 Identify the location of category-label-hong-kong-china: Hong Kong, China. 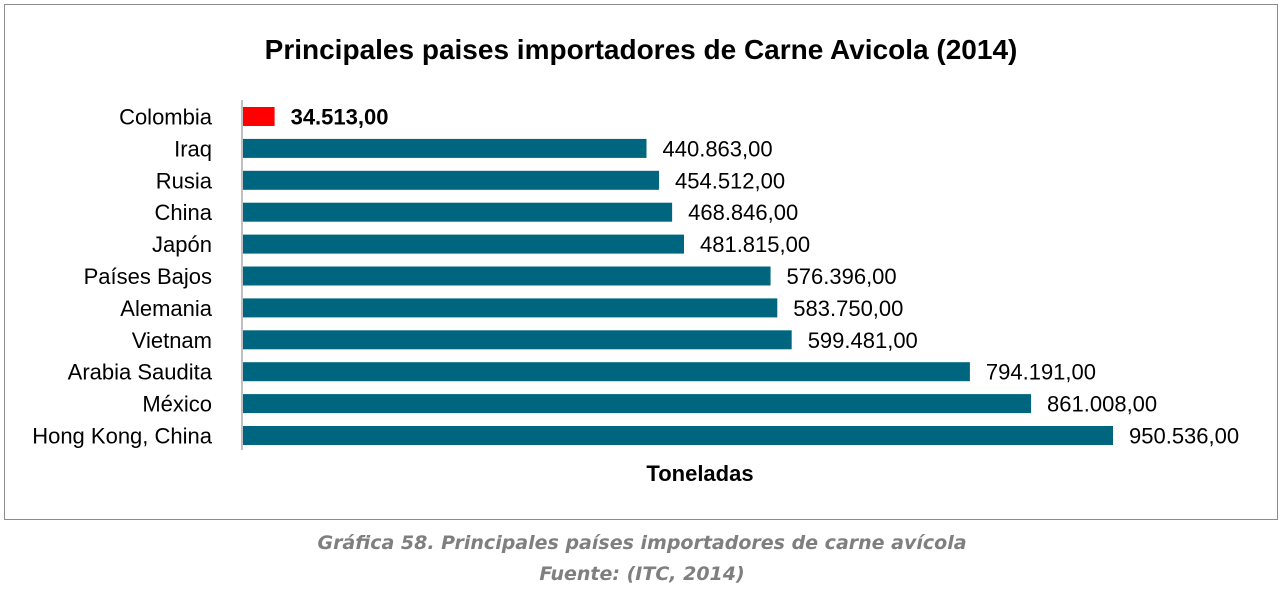
(122, 436).